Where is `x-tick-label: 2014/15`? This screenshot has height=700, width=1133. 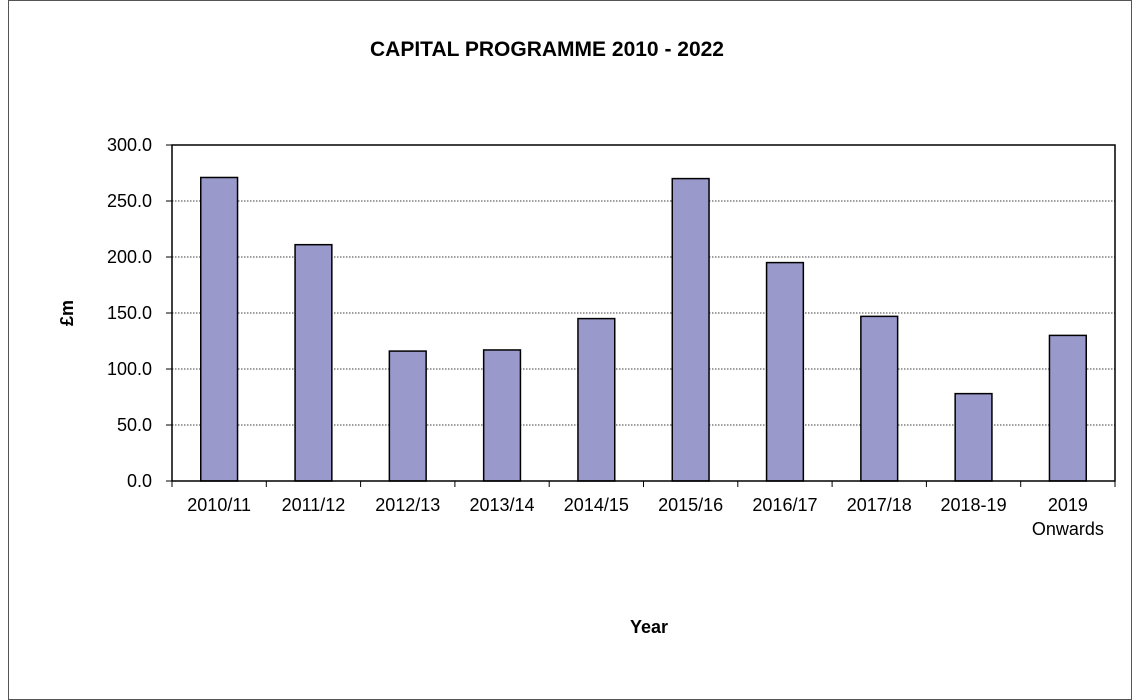 x-tick-label: 2014/15 is located at coordinates (596, 505).